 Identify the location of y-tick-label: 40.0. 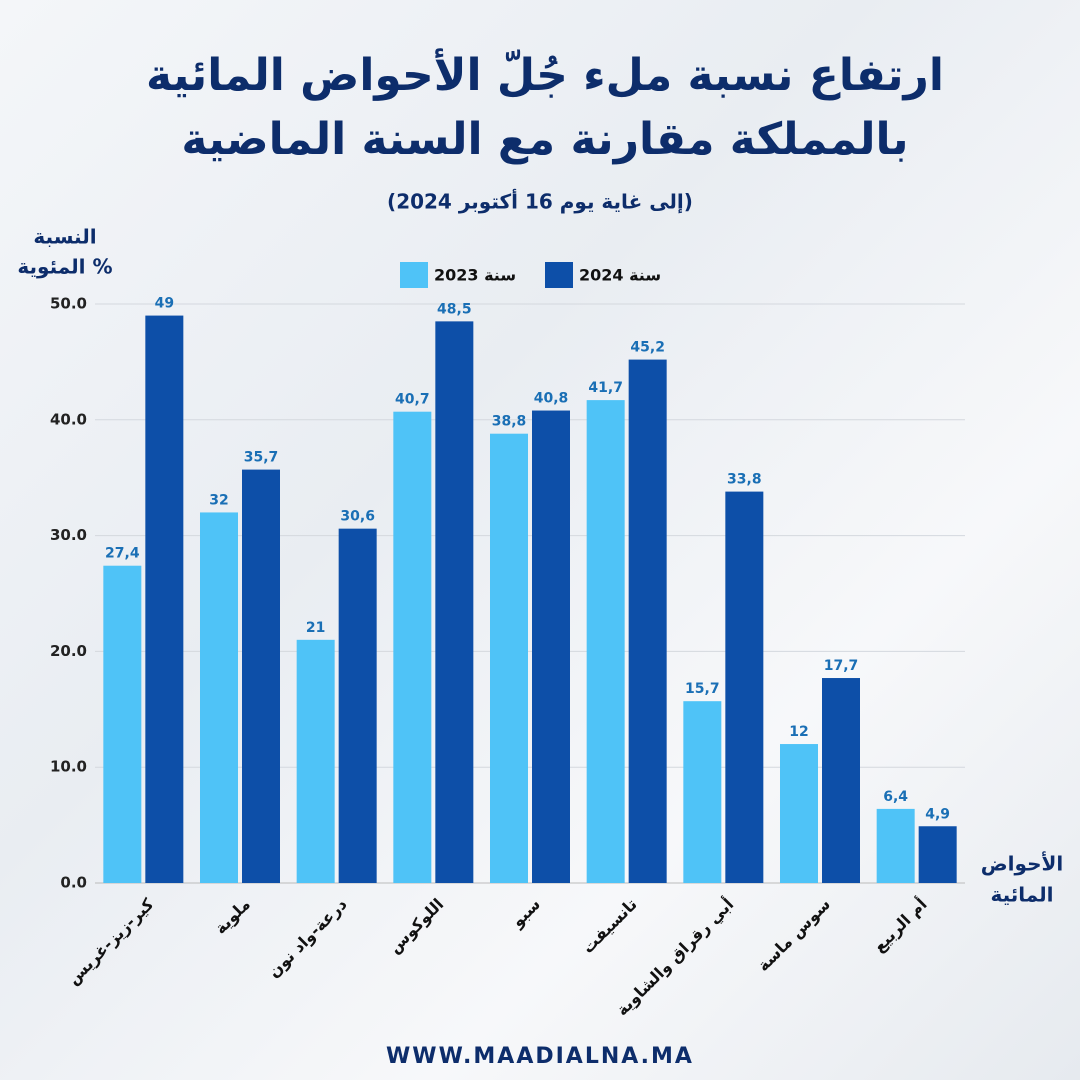
(68, 419).